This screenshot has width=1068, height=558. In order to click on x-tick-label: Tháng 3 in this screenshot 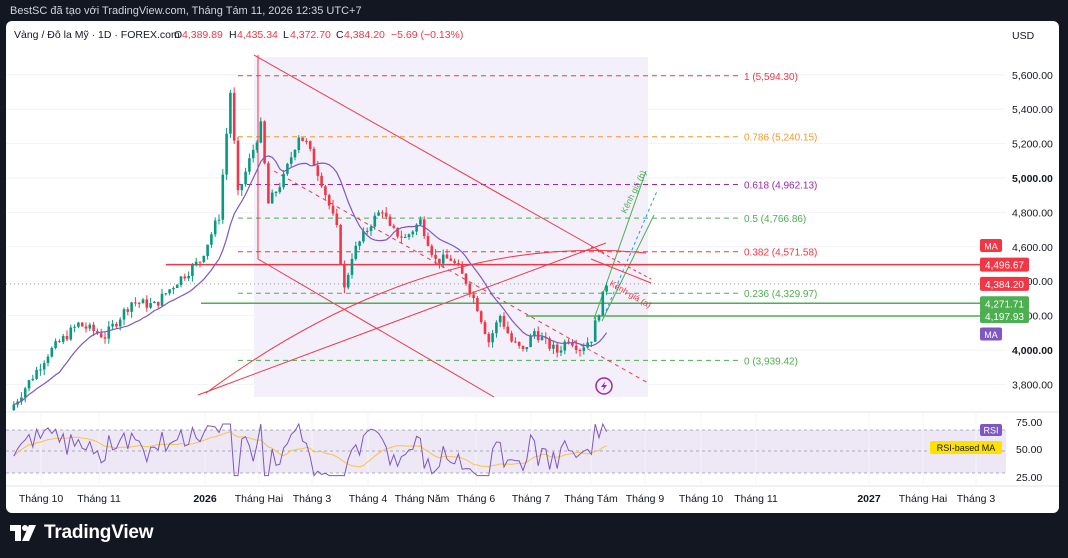, I will do `click(312, 499)`.